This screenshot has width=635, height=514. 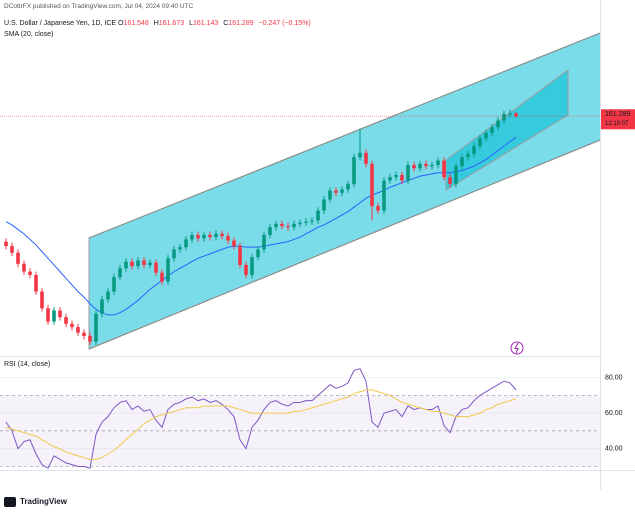 What do you see at coordinates (121, 23) in the screenshot?
I see `ohlc-label: O` at bounding box center [121, 23].